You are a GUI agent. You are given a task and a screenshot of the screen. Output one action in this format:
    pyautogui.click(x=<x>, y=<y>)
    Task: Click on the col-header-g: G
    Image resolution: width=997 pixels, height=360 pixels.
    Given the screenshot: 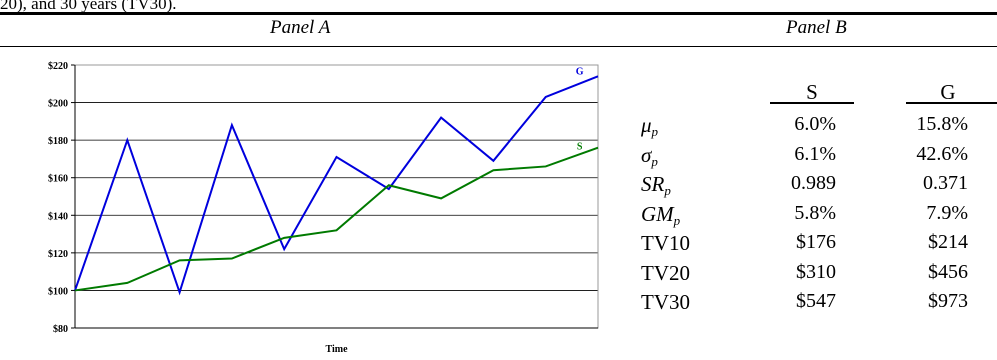 What is the action you would take?
    pyautogui.click(x=948, y=92)
    